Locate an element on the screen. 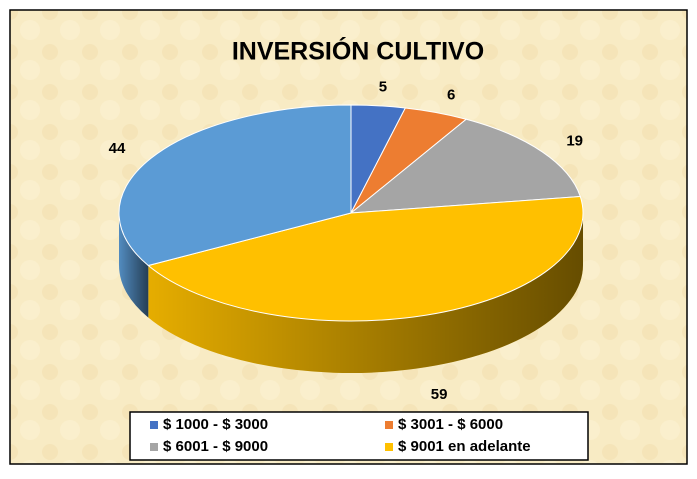 This screenshot has width=697, height=479. legend-label: $ 9001 en adelante is located at coordinates (464, 446).